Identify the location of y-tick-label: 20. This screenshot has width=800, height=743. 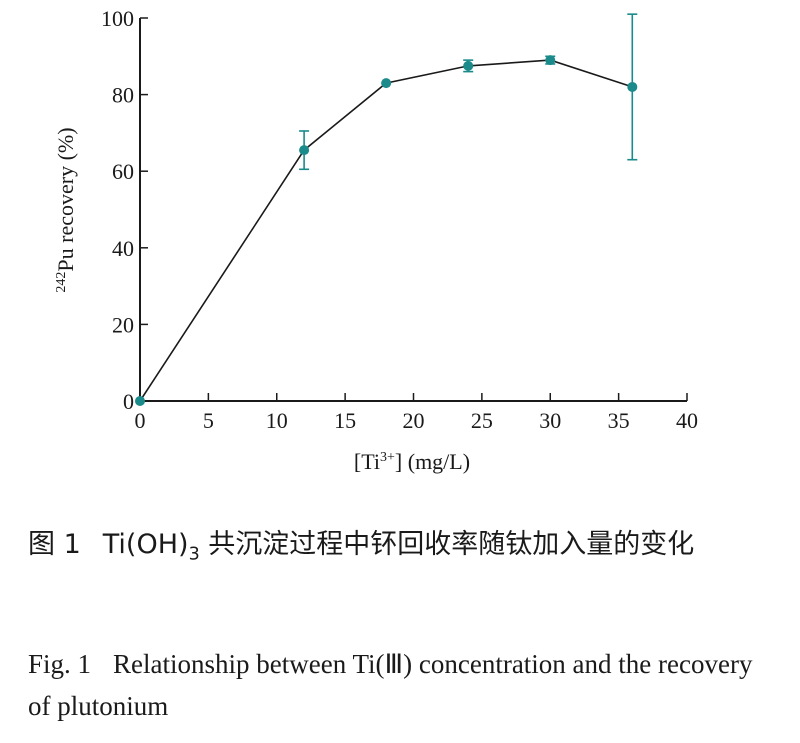
(123, 324).